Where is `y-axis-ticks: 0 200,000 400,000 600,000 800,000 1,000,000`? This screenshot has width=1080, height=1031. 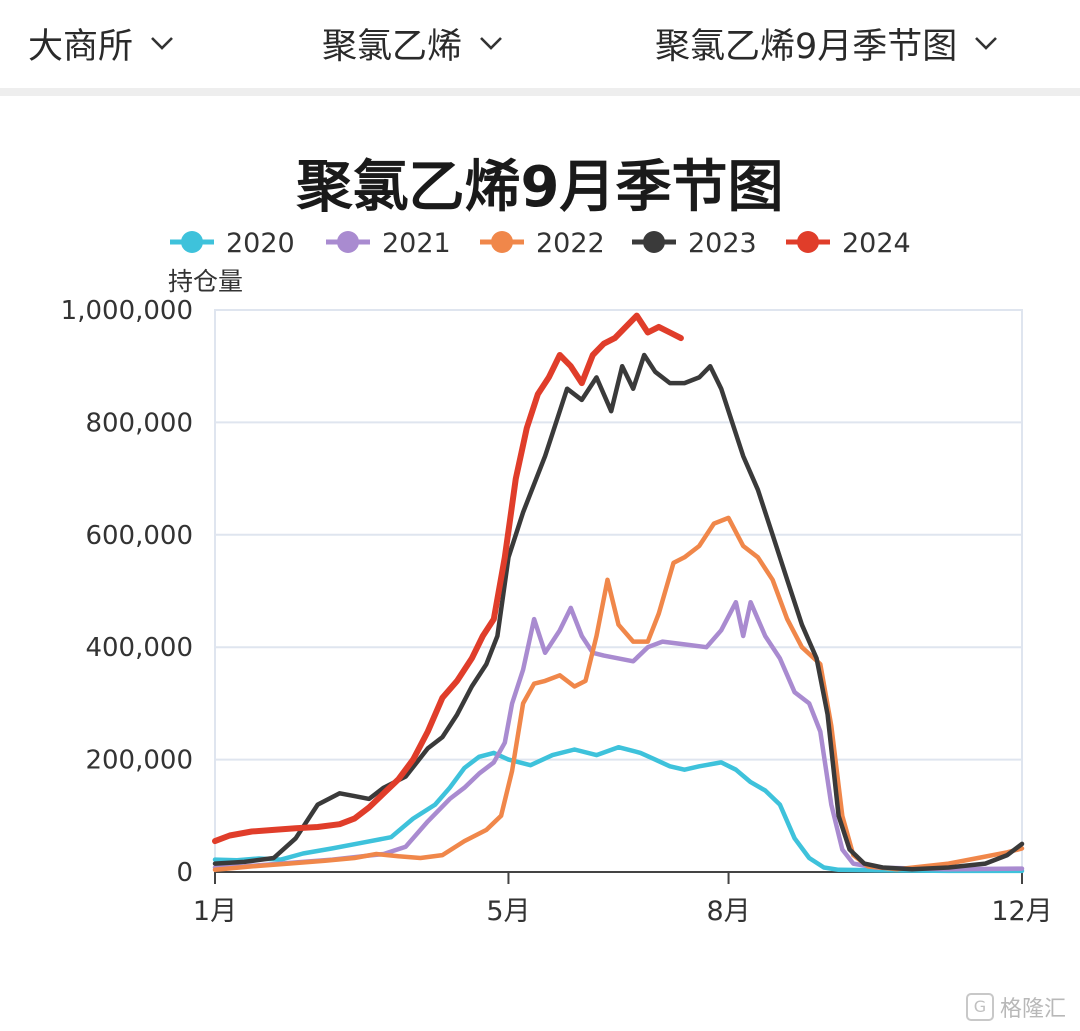
y-axis-ticks: 0 200,000 400,000 600,000 800,000 1,000,000 is located at coordinates (127, 592).